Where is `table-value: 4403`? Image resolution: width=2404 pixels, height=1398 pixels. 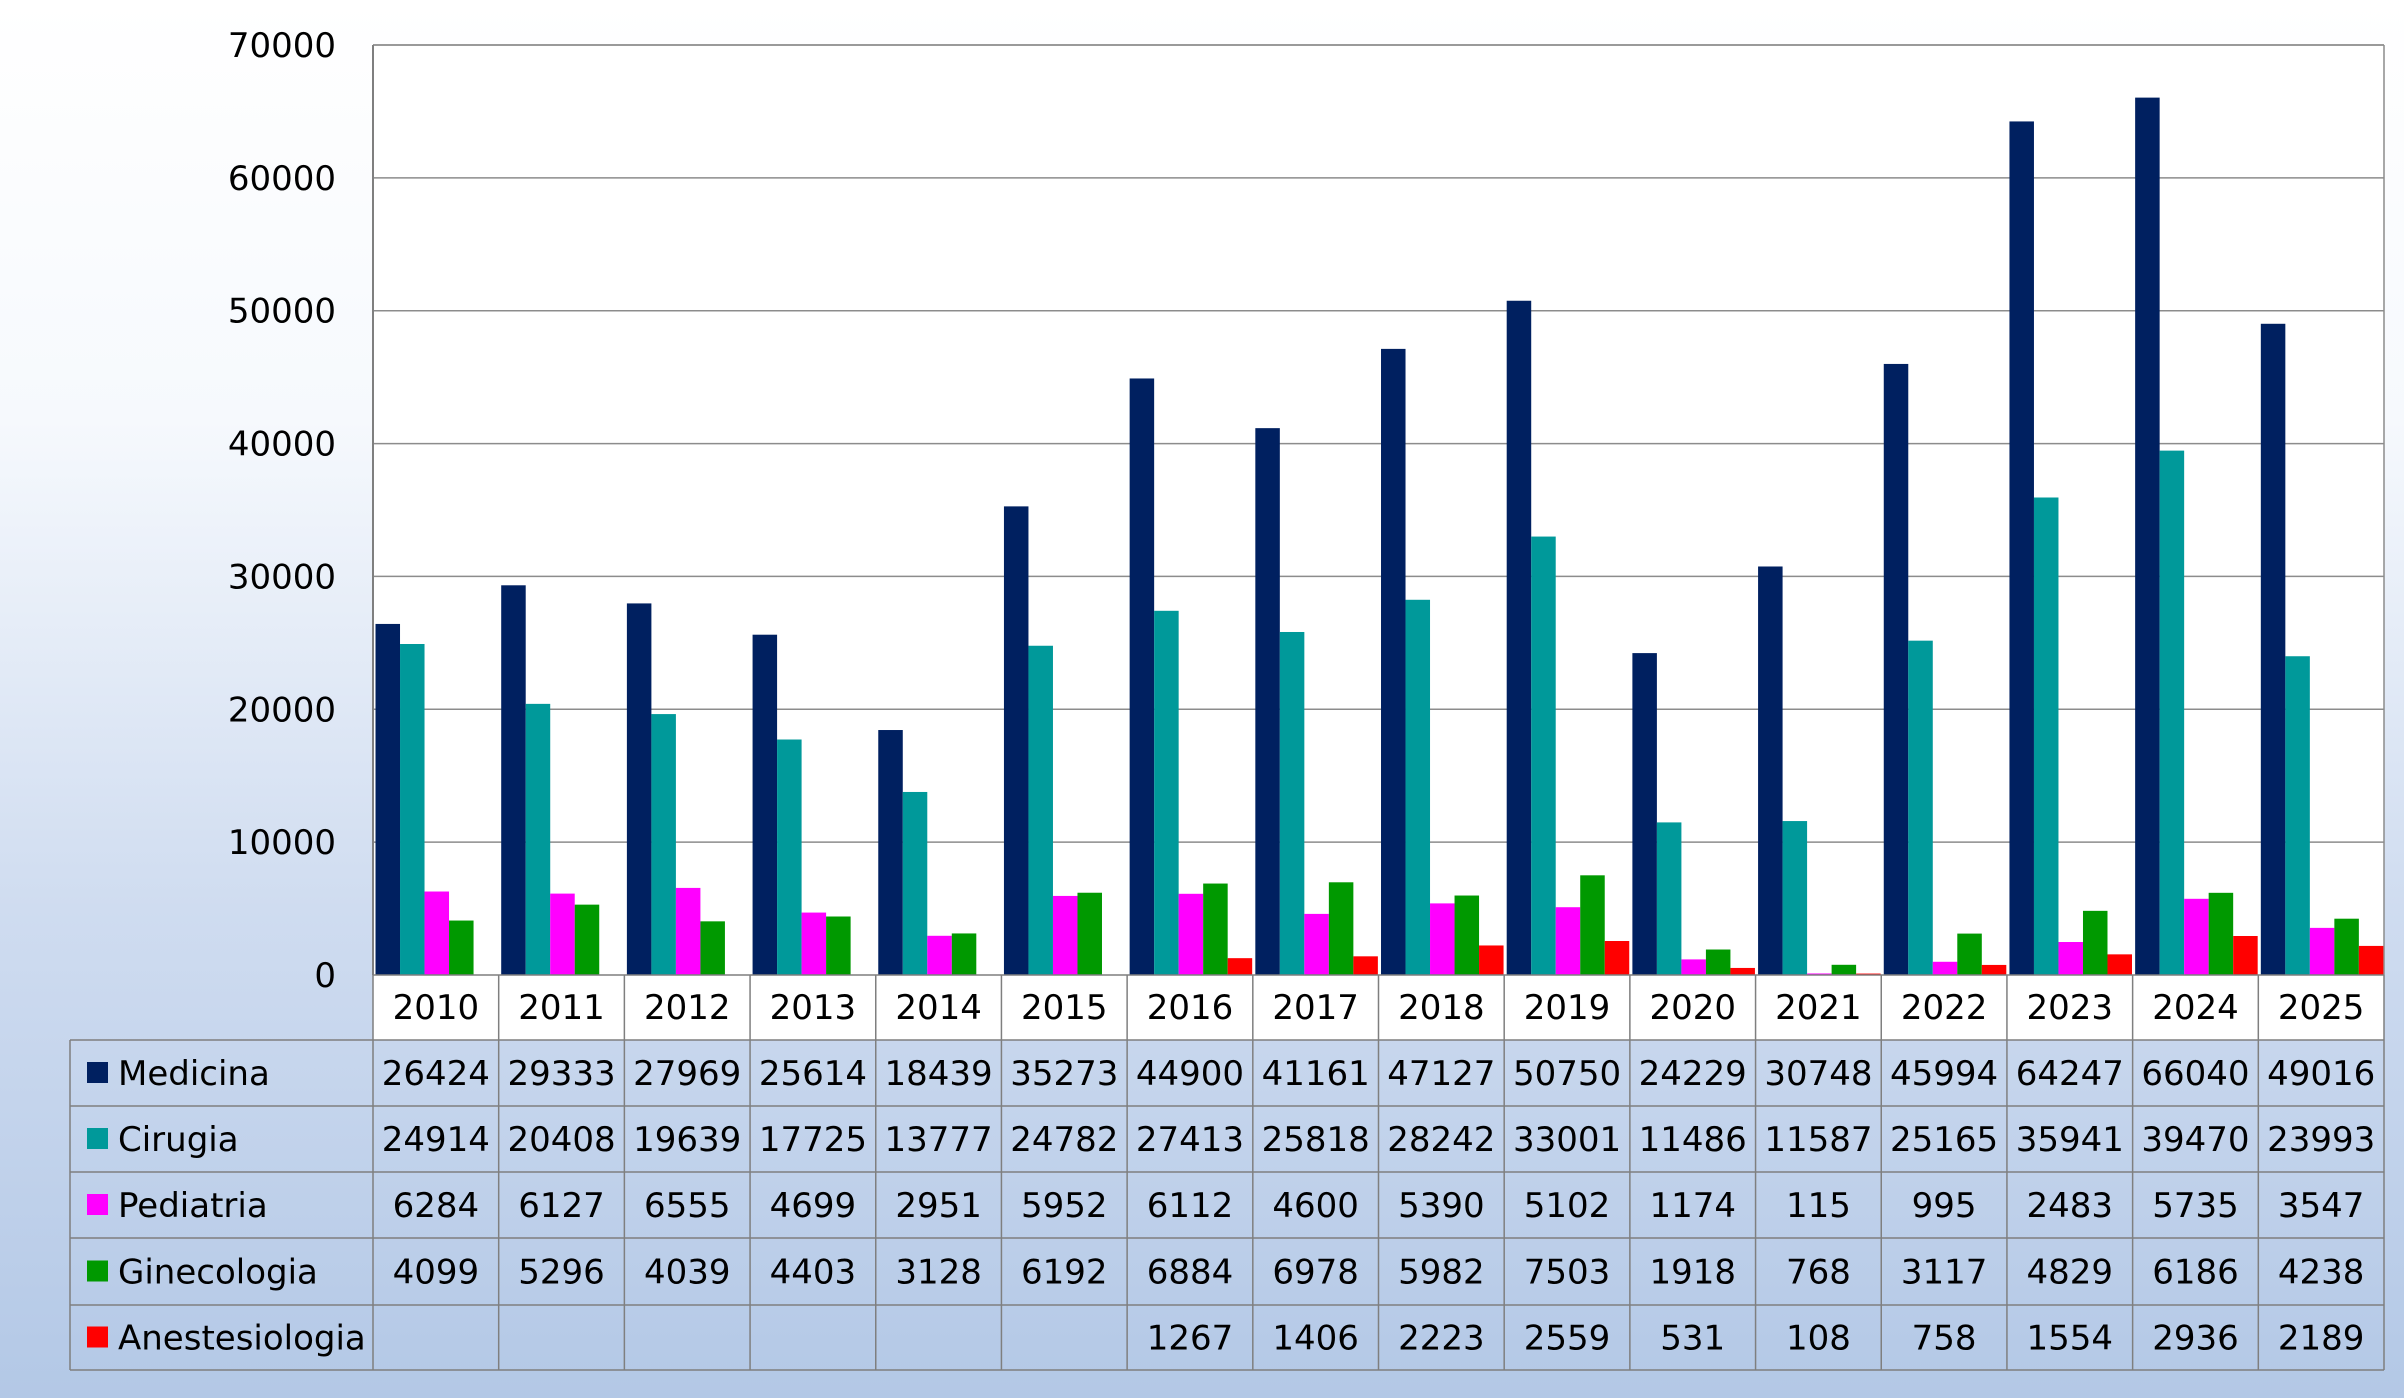
table-value: 4403 is located at coordinates (813, 1273).